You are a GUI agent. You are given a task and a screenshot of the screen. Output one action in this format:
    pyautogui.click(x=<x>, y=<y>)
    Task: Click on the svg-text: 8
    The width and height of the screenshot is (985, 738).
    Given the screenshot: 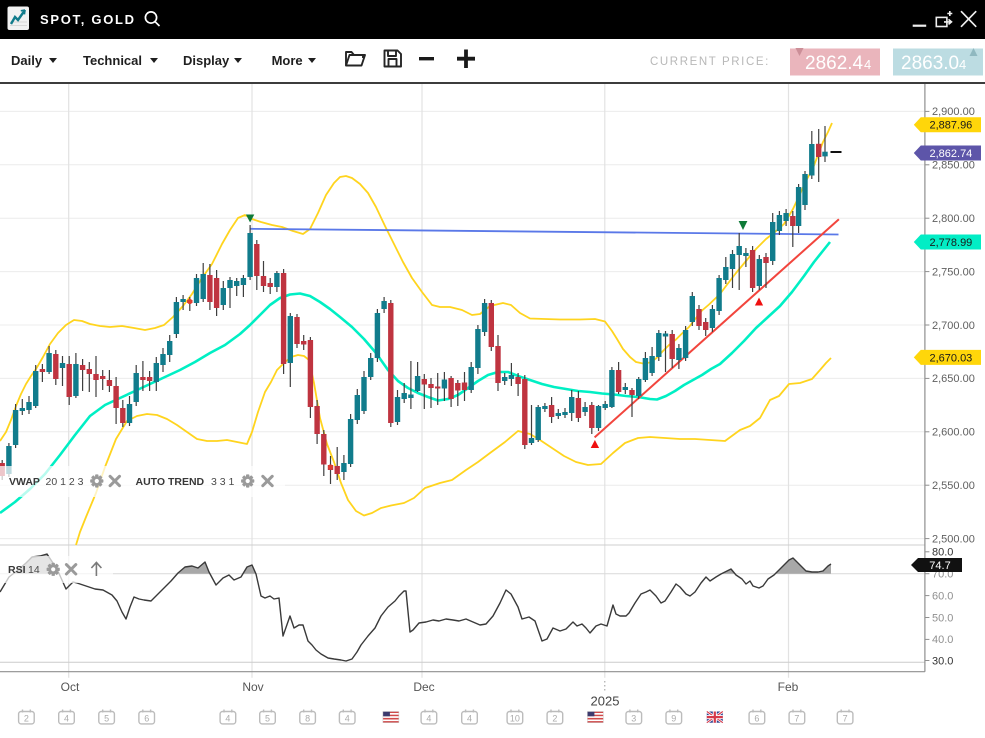 What is the action you would take?
    pyautogui.click(x=307, y=719)
    